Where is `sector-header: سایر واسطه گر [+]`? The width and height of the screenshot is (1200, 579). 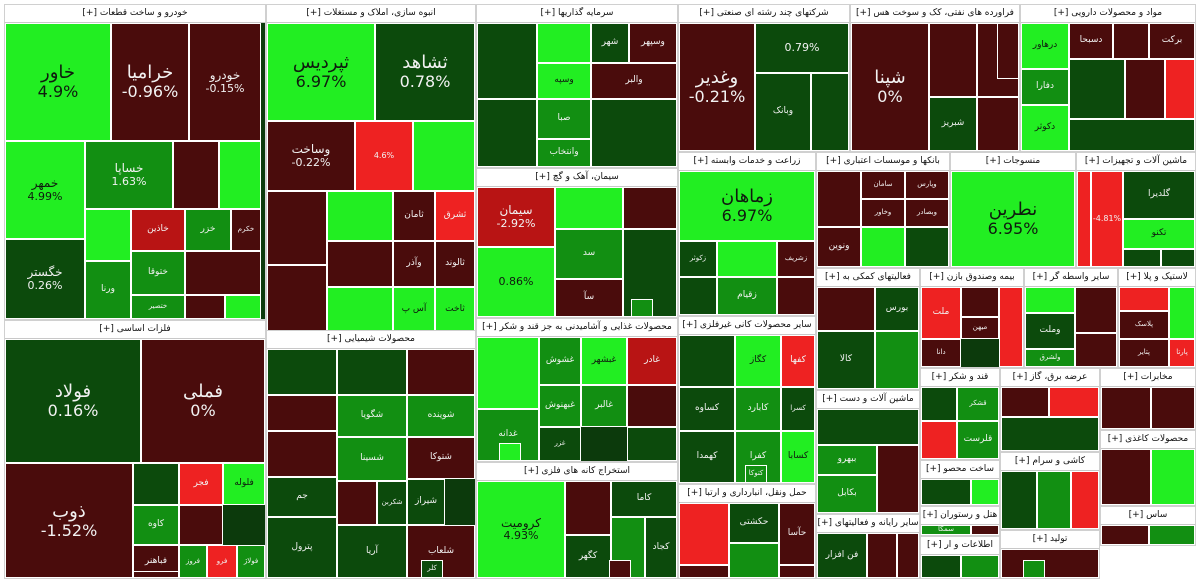 sector-header: سایر واسطه گر [+] is located at coordinates (1071, 278).